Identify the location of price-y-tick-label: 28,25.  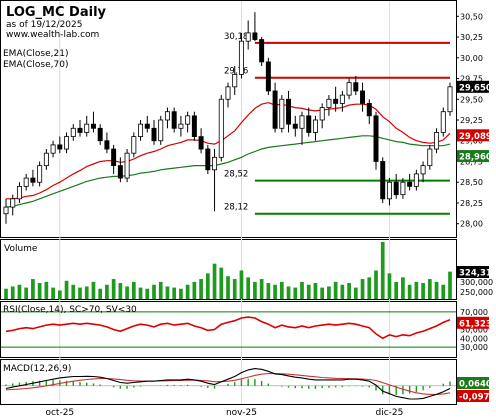
(471, 203).